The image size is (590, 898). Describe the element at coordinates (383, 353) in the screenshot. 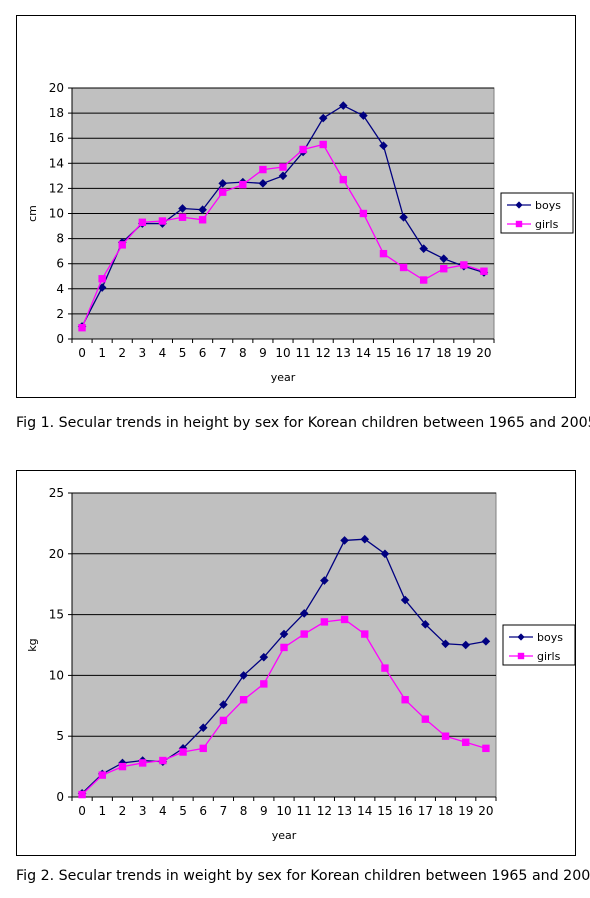

I see `height-chart-x-tick-label: 15` at that location.